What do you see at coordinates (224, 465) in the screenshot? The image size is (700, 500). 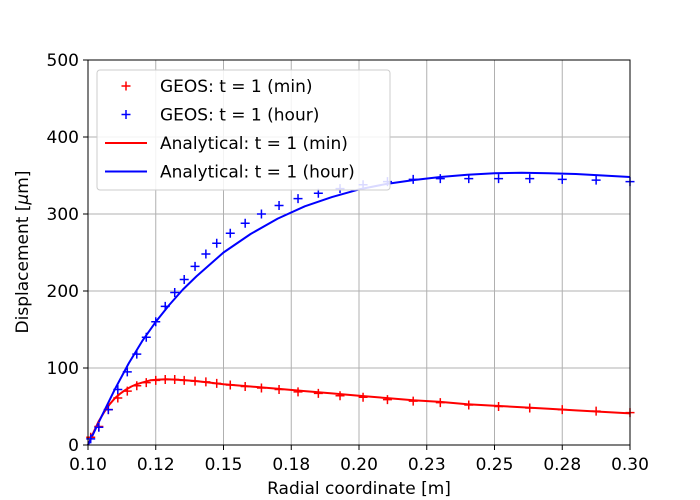 I see `x-tick-label: 0.15` at bounding box center [224, 465].